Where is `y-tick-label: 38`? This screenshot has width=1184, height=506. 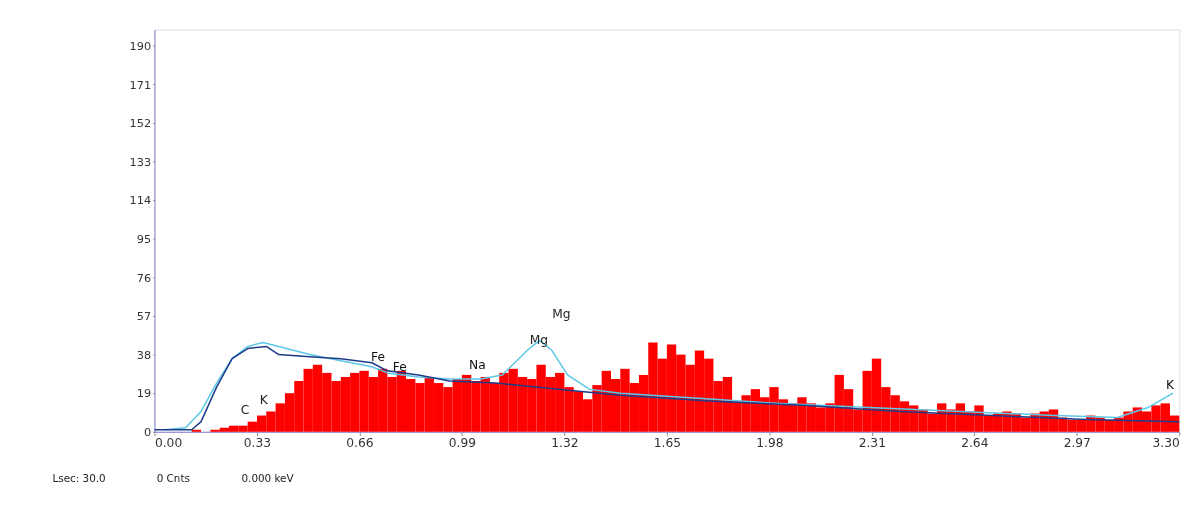 y-tick-label: 38 is located at coordinates (144, 355).